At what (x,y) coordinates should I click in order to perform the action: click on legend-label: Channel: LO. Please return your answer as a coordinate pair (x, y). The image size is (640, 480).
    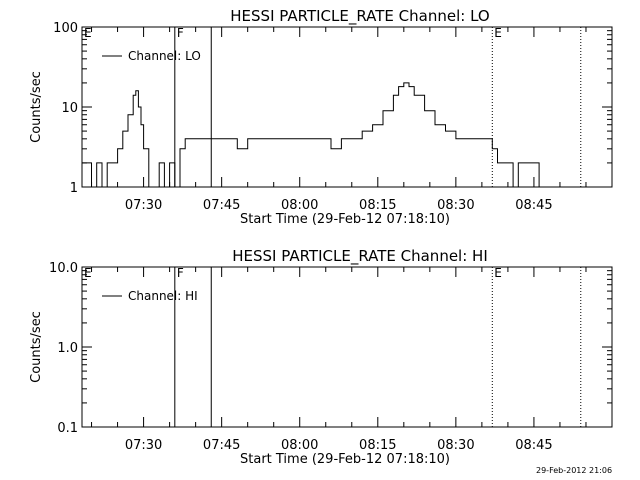
    Looking at the image, I should click on (164, 56).